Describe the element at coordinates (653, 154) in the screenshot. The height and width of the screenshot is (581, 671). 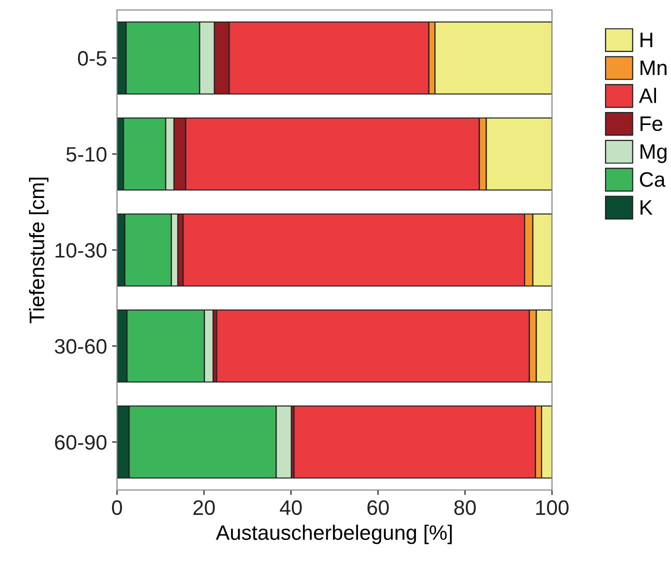
I see `legend-label: Mg` at that location.